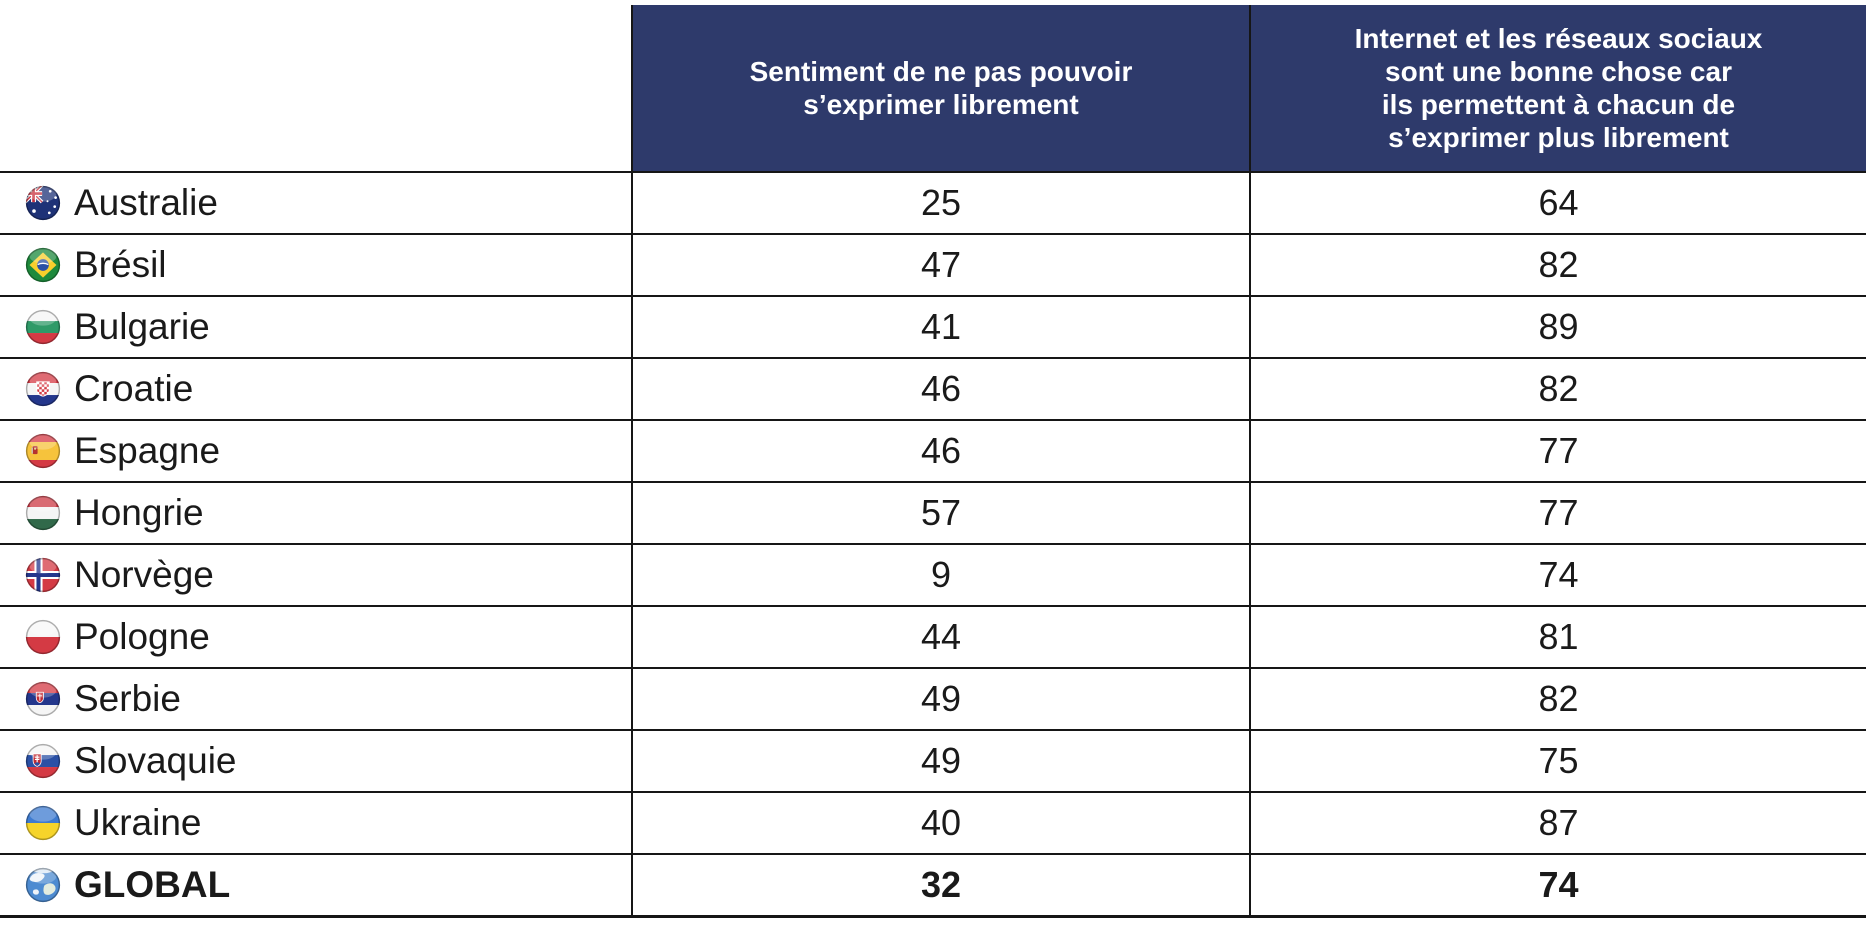 This screenshot has width=1872, height=926. What do you see at coordinates (315, 761) in the screenshot?
I see `country-cell: Slovaquie` at bounding box center [315, 761].